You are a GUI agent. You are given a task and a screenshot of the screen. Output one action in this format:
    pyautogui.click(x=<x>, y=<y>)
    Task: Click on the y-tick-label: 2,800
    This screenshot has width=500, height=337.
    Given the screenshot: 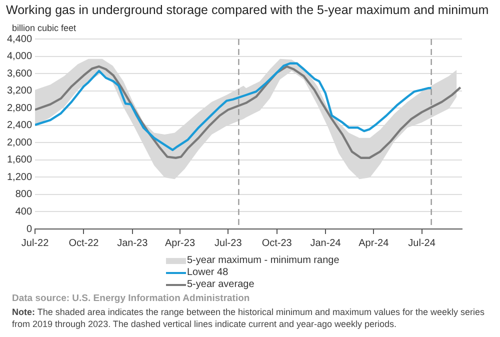 What is the action you would take?
    pyautogui.click(x=19, y=108)
    